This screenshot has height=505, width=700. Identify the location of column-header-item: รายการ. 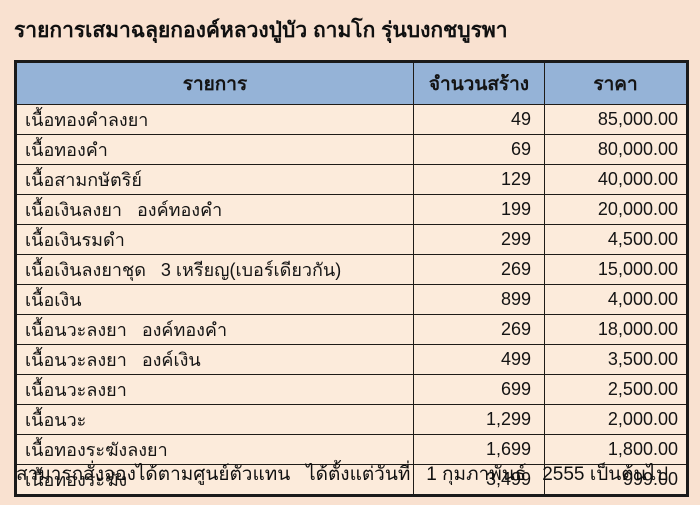
(214, 83).